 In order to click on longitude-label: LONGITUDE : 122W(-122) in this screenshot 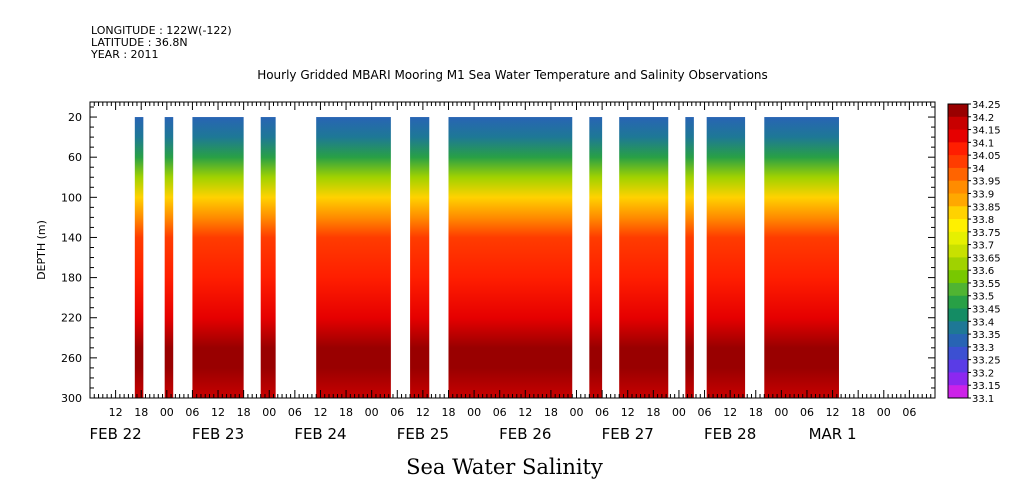, I will do `click(161, 30)`.